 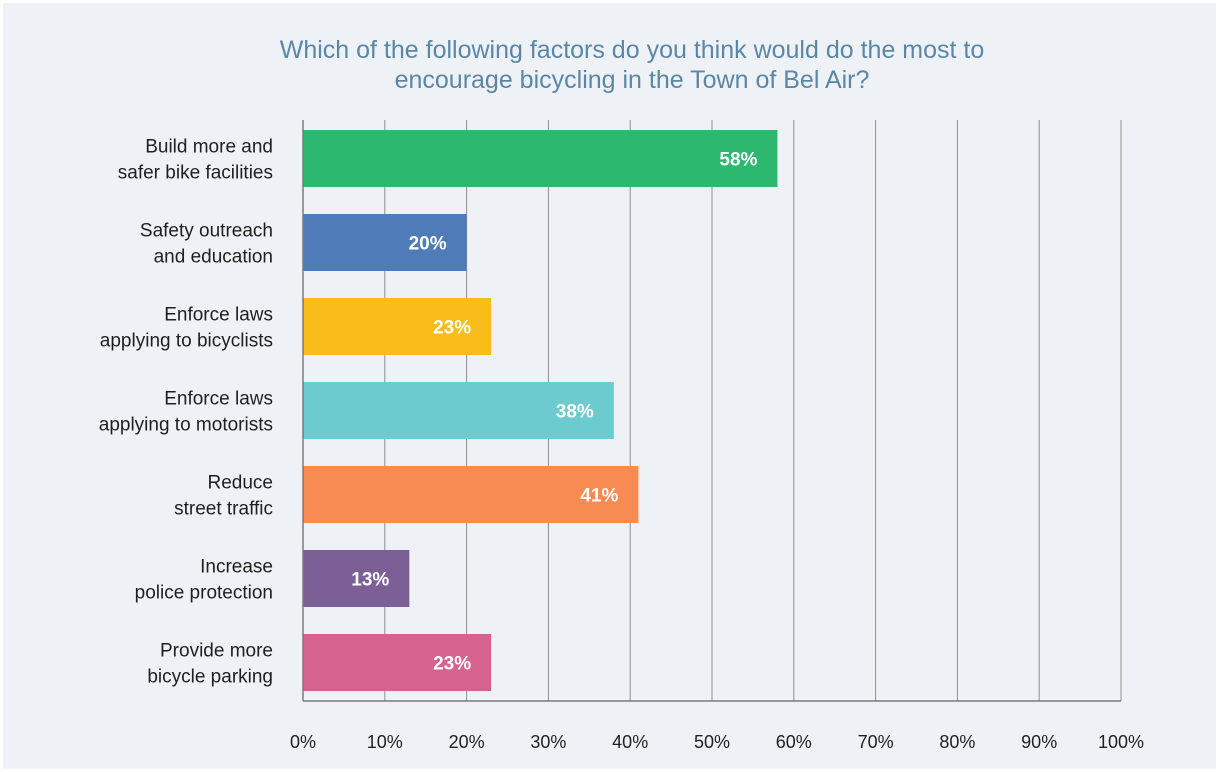 I want to click on x-tick-label-100: 100%, so click(x=1121, y=742).